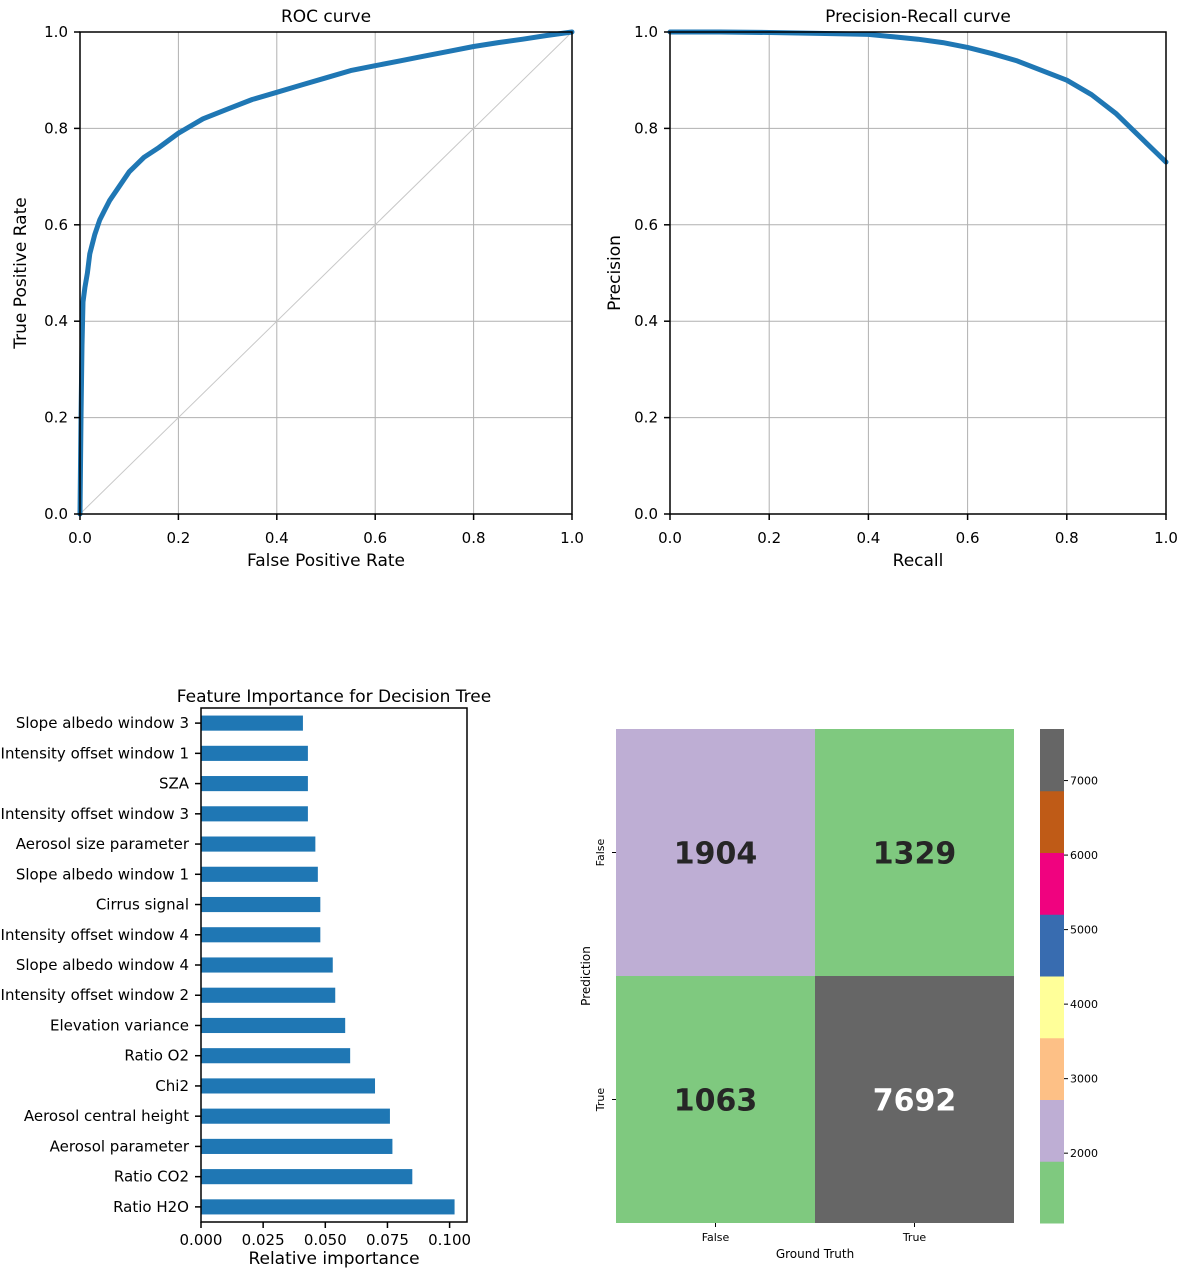  What do you see at coordinates (474, 538) in the screenshot?
I see `roc-x-tick-label: 0.8` at bounding box center [474, 538].